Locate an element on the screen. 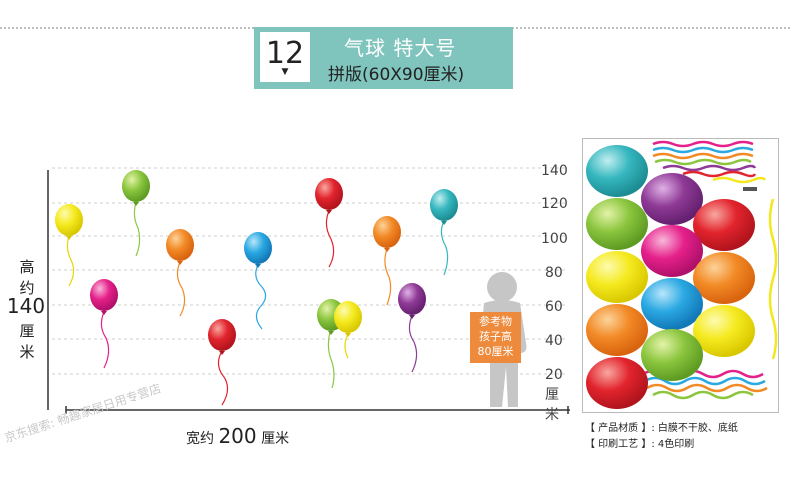 This screenshot has width=790, height=484. printing-process: 【 印刷工艺 】: 4色印刷 is located at coordinates (640, 444).